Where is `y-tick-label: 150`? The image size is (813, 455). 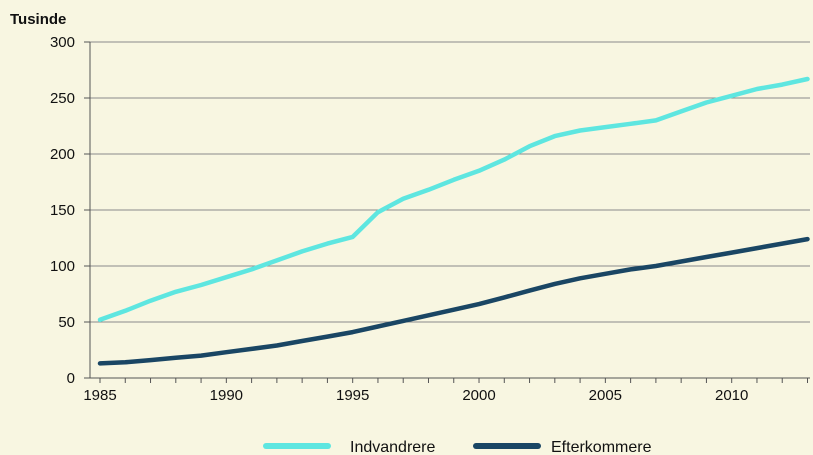 y-tick-label: 150 is located at coordinates (62, 210).